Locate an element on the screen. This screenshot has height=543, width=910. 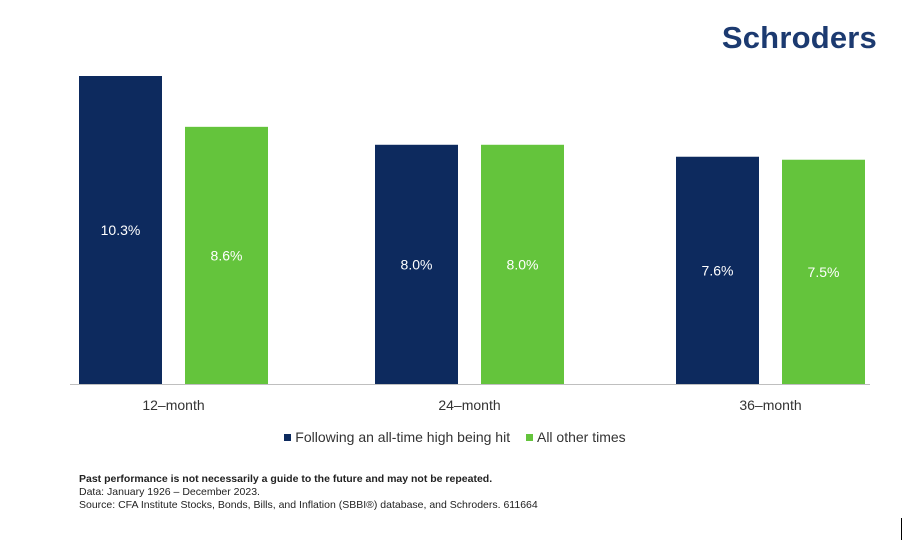
legend-item-following: Following an all-time high being hit is located at coordinates (397, 437).